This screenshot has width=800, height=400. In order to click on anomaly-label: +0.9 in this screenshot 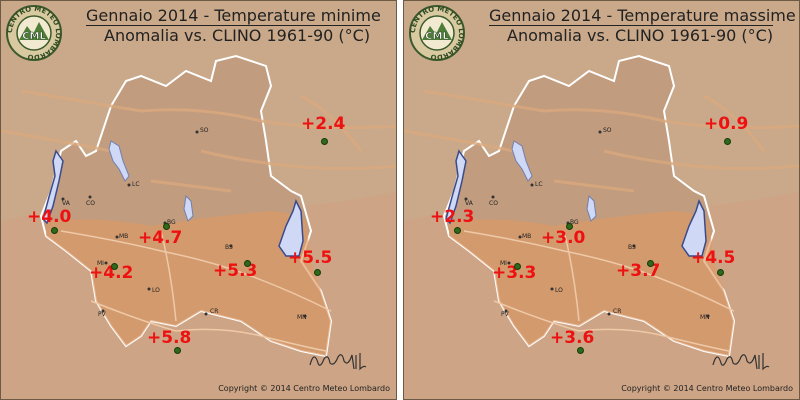, I will do `click(726, 124)`.